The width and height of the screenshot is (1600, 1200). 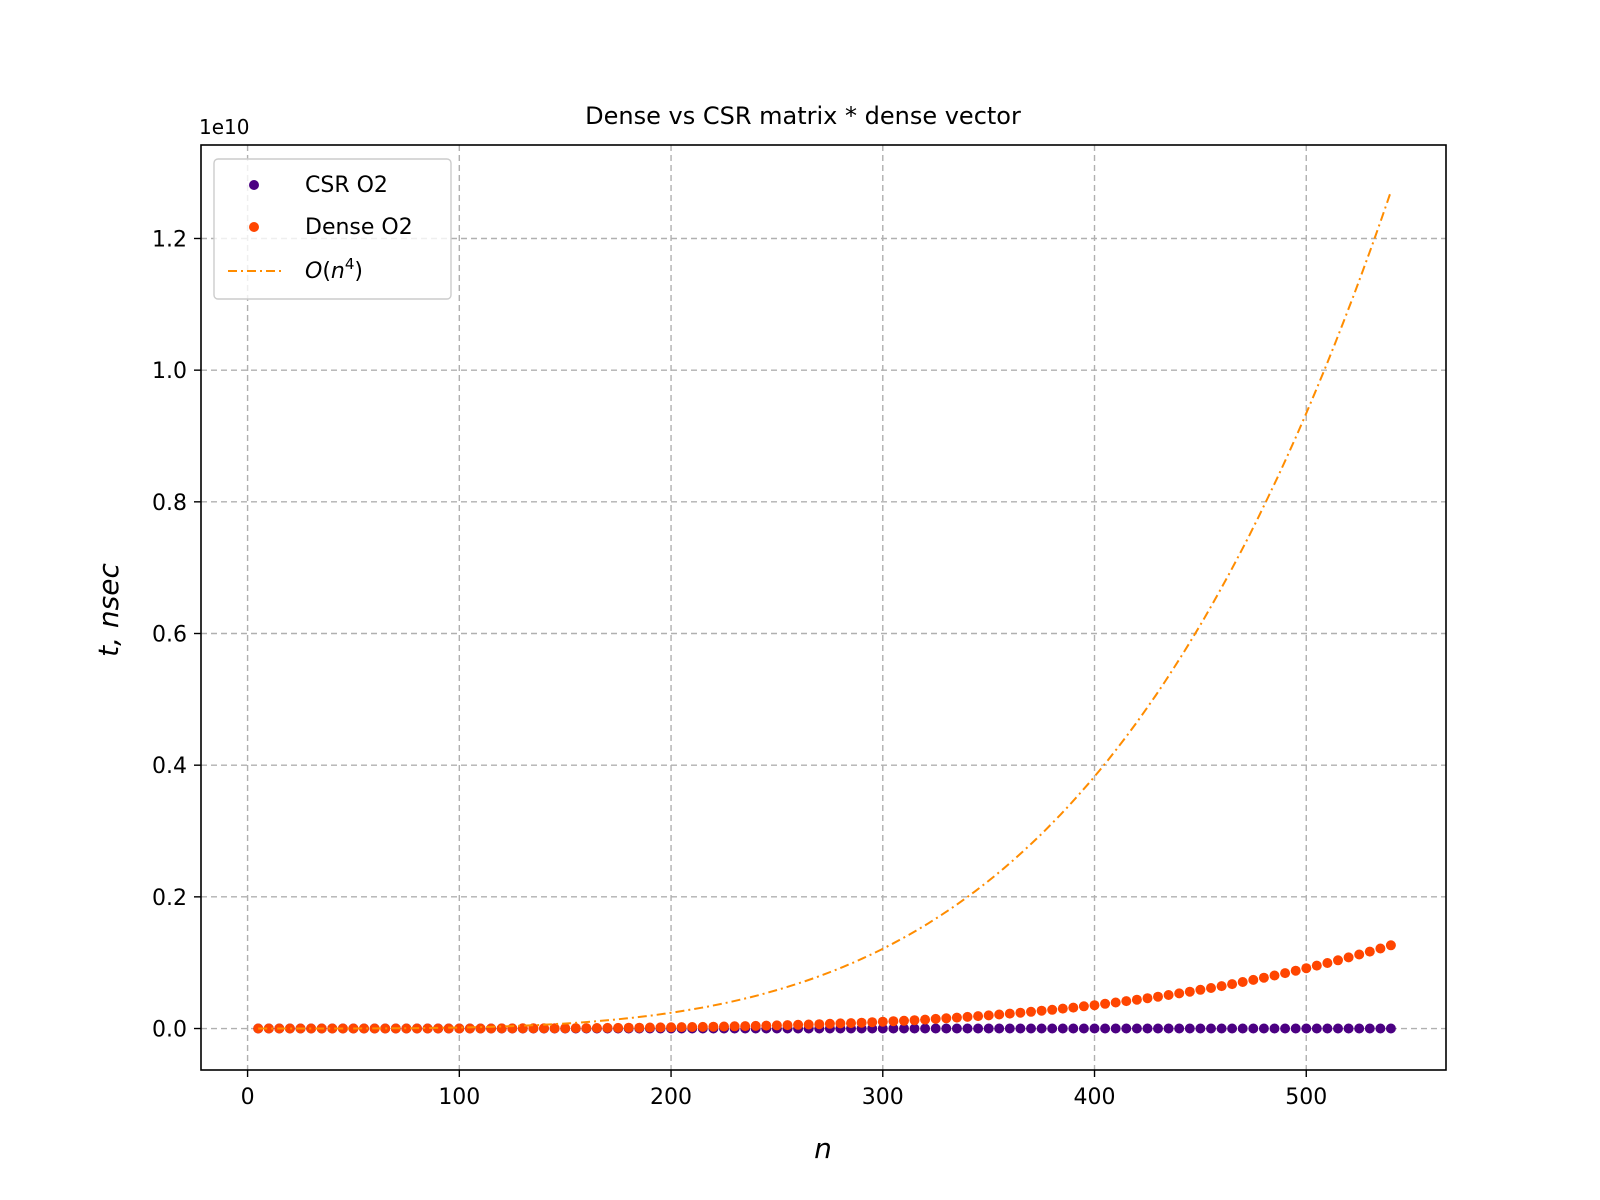 I want to click on y-tick-label: 0.6, so click(x=169, y=635).